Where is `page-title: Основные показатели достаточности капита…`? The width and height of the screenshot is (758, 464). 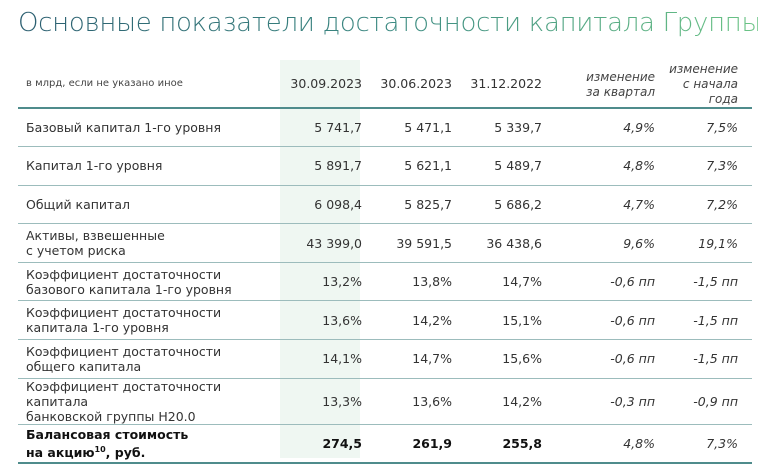 page-title: Основные показатели достаточности капита… is located at coordinates (388, 23).